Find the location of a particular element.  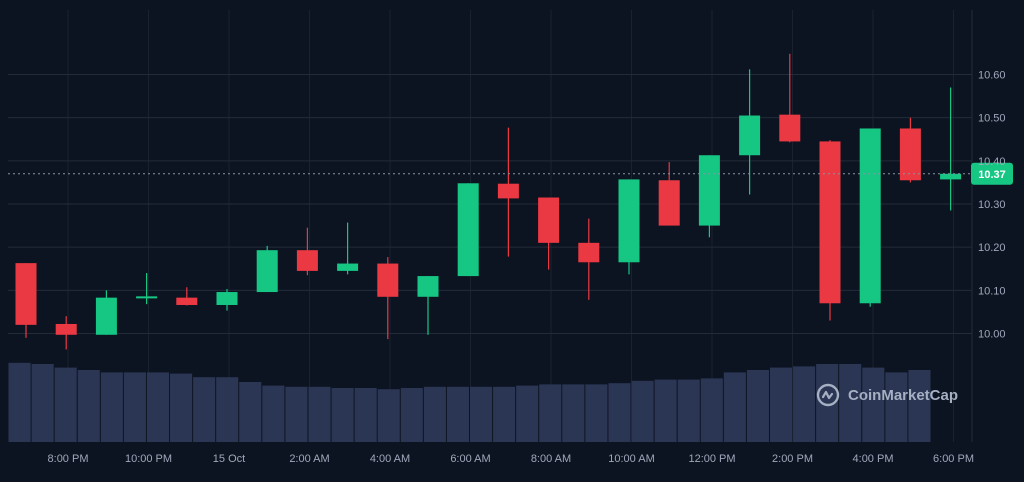

coinmarketcap-watermark: CoinMarketCap is located at coordinates (887, 395).